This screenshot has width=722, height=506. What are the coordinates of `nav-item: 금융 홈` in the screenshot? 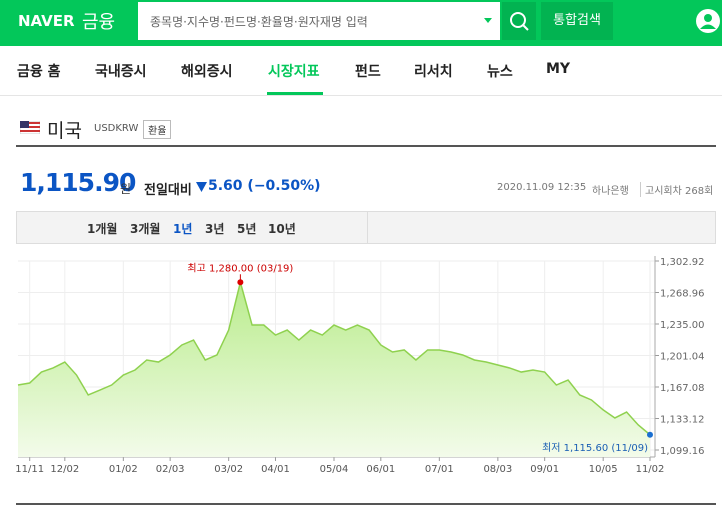 It's located at (39, 72).